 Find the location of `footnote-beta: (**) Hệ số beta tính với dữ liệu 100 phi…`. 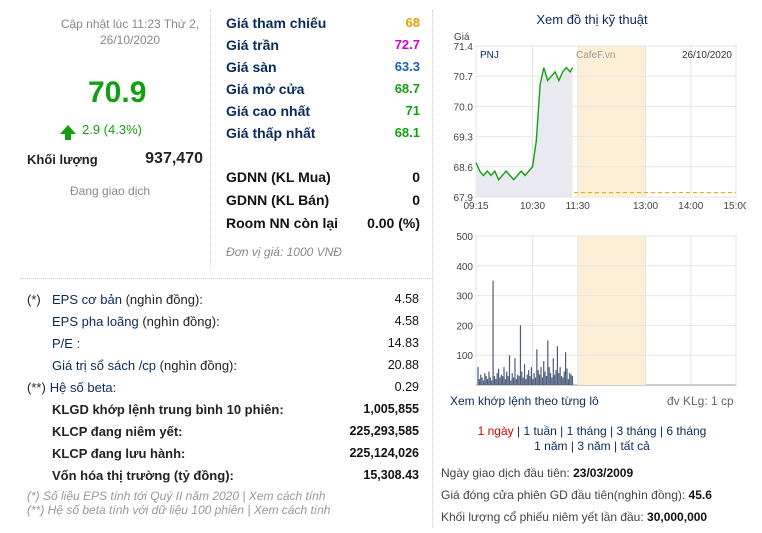

footnote-beta: (**) Hệ số beta tính với dữ liệu 100 phi… is located at coordinates (179, 510).